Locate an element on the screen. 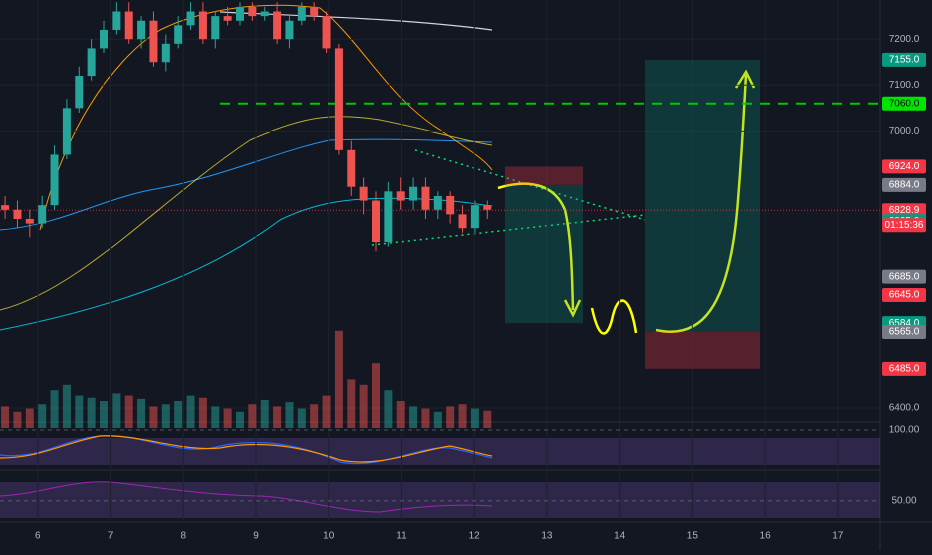  x-tick-label: 7 is located at coordinates (111, 536).